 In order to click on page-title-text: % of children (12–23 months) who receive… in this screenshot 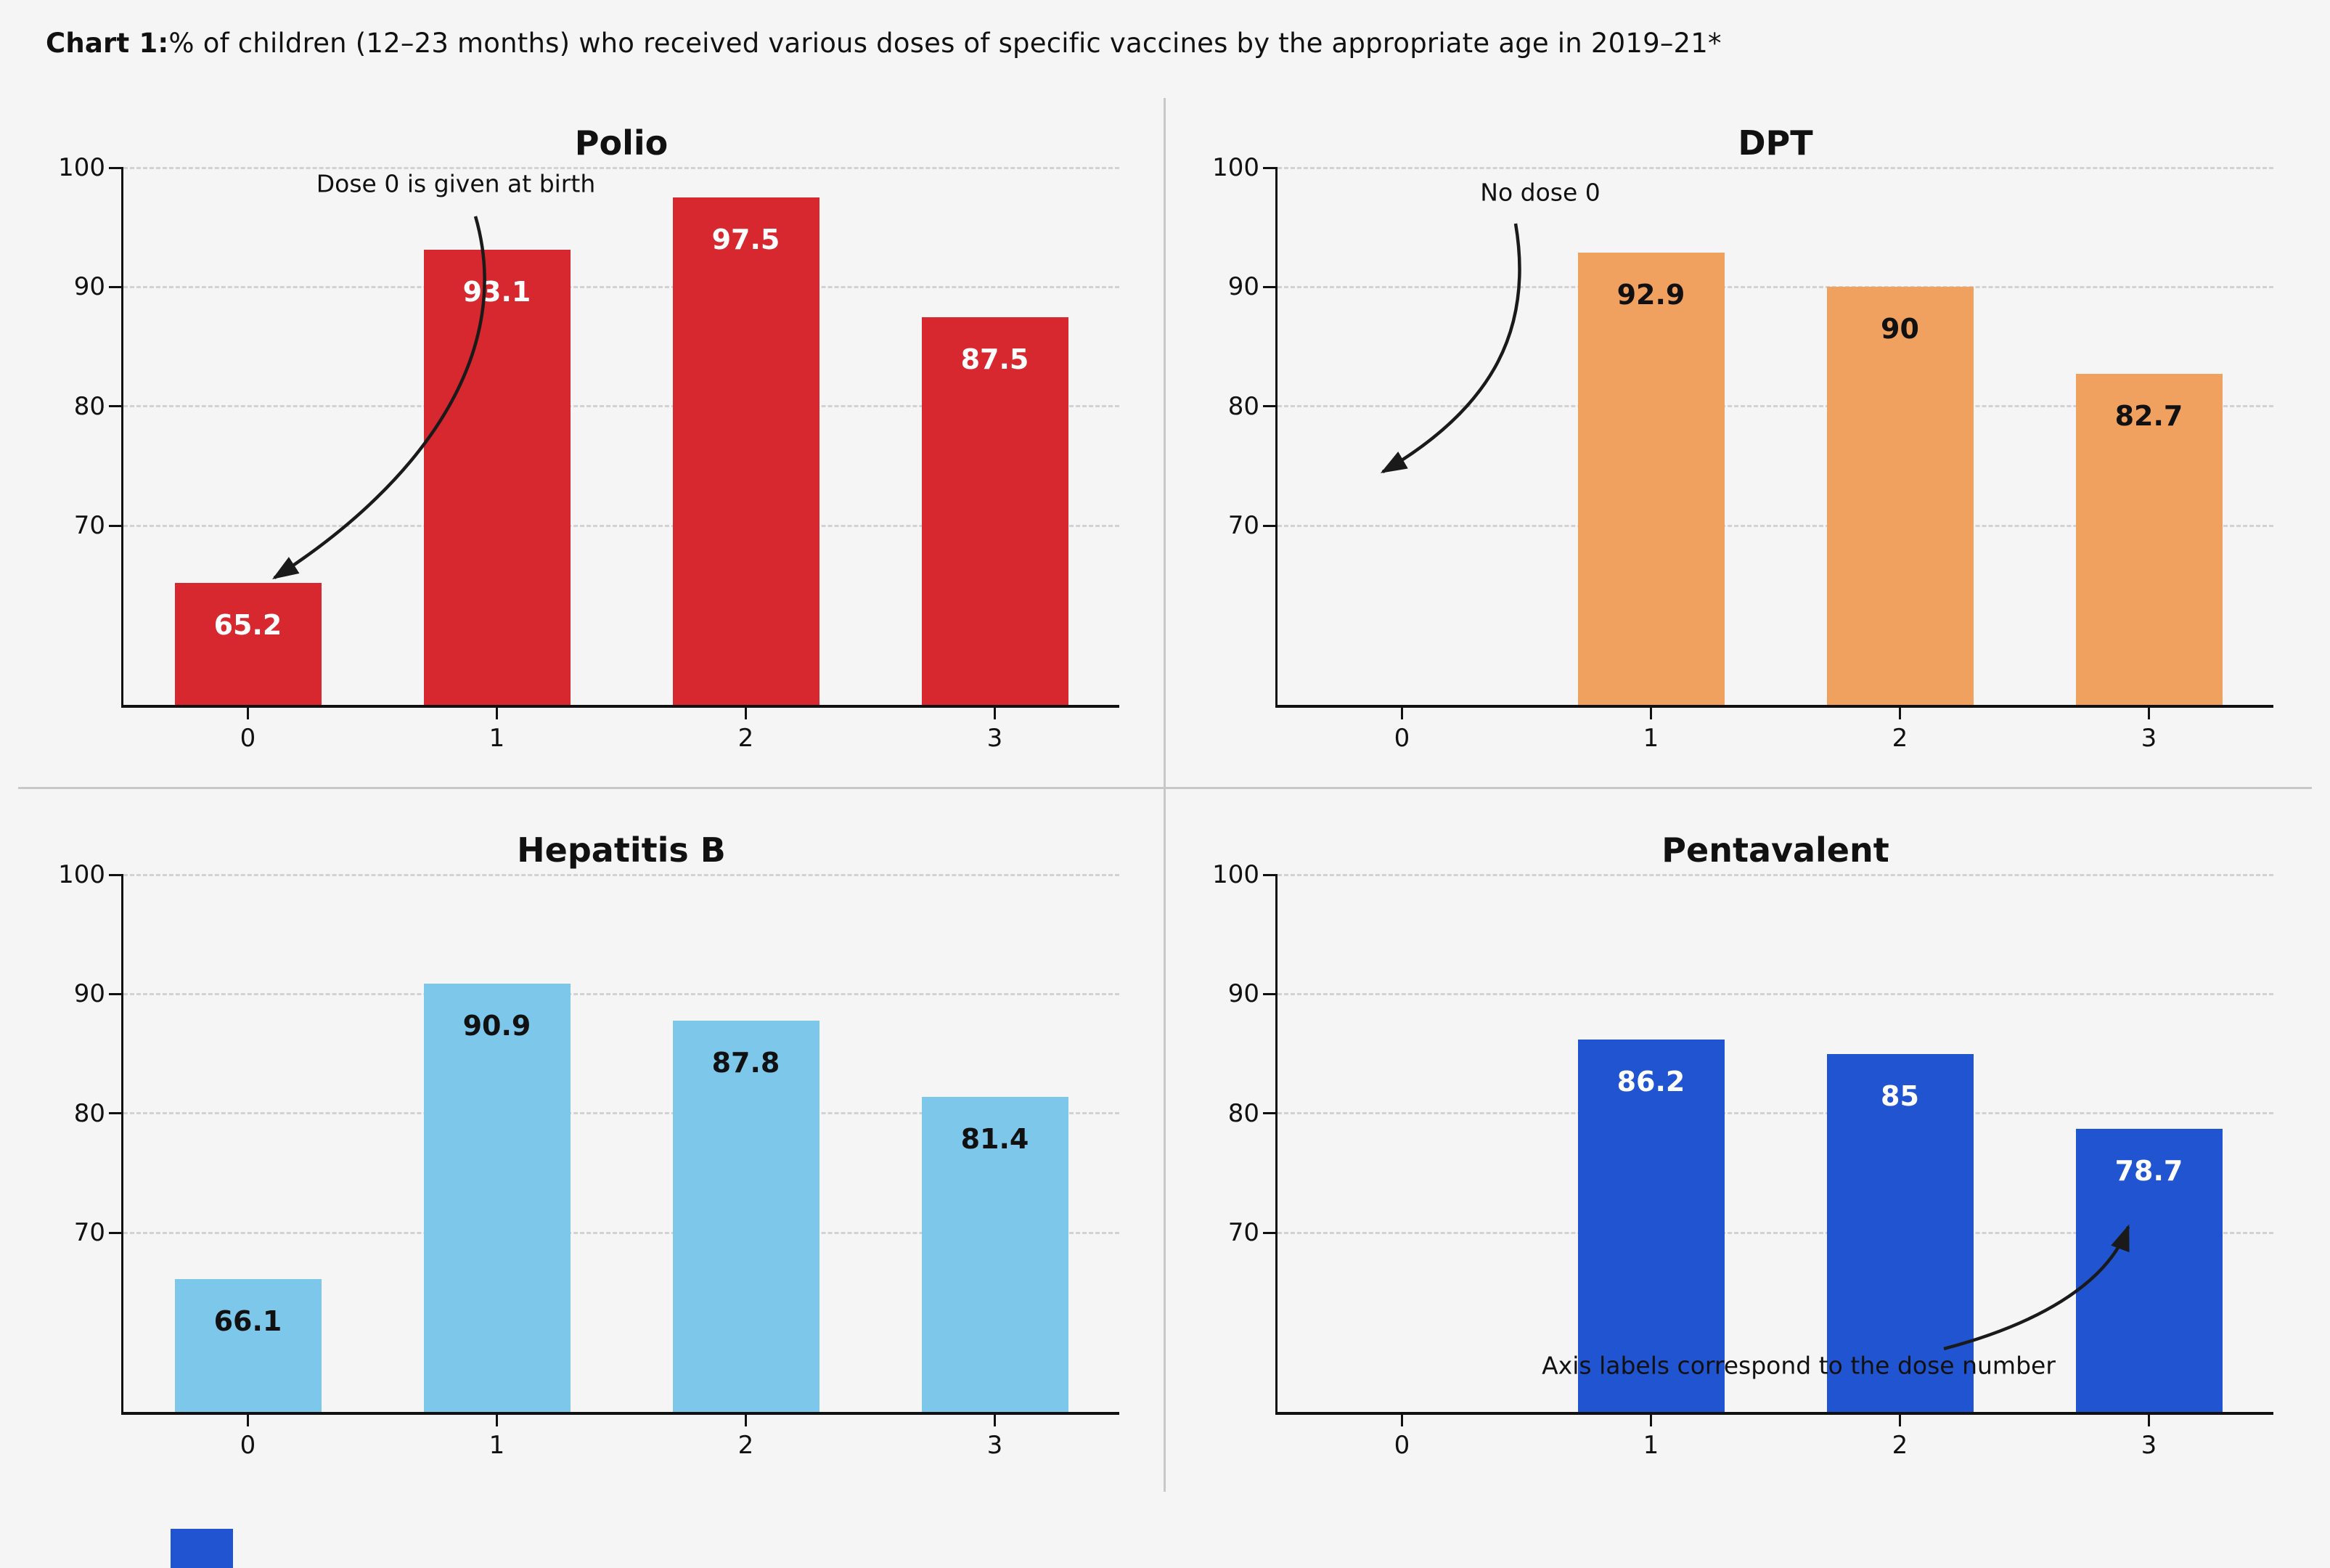, I will do `click(945, 44)`.